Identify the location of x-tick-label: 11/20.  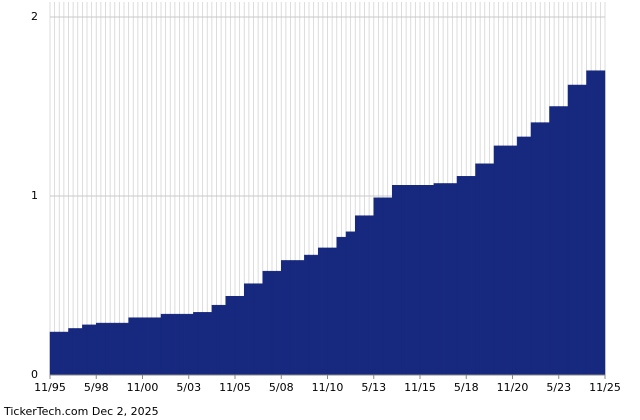
(513, 387).